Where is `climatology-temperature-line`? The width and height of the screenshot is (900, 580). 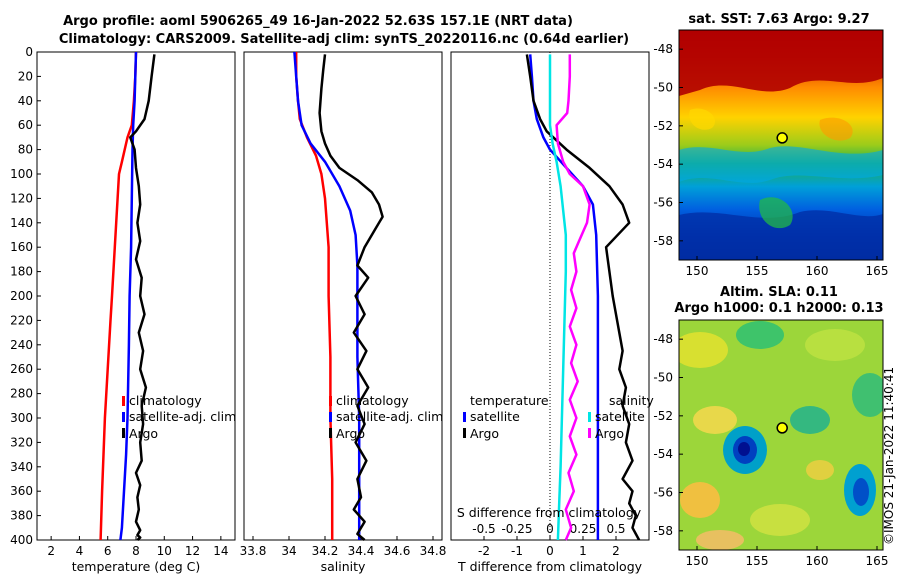
climatology-temperature-line is located at coordinates (118, 296).